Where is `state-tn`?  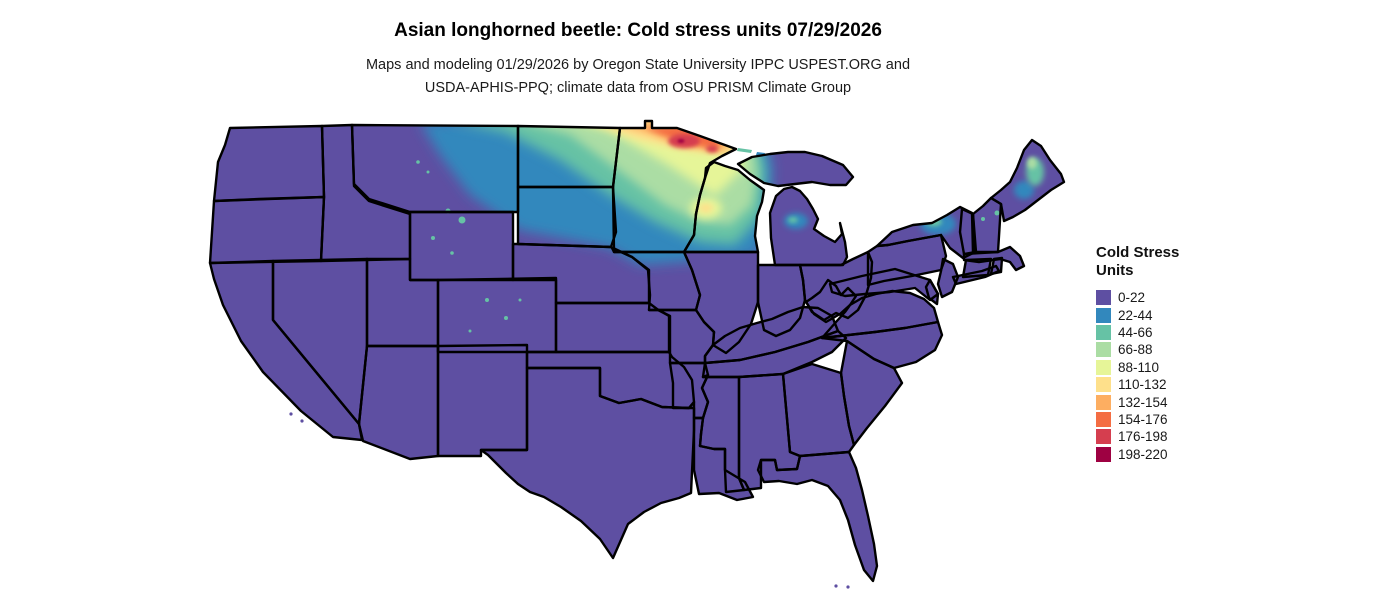
state-tn is located at coordinates (774, 354).